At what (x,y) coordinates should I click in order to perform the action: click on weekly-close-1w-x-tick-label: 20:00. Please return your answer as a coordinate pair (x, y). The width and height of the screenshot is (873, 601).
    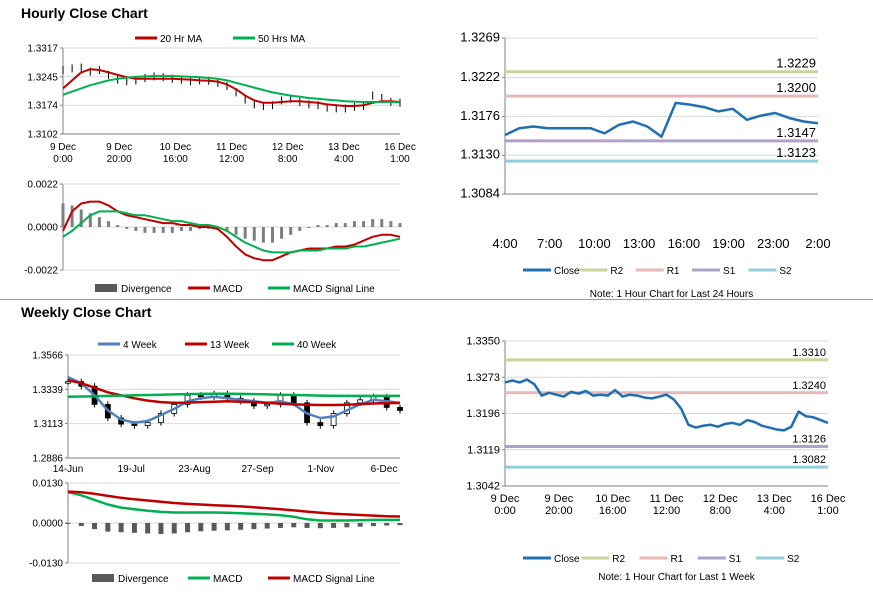
    Looking at the image, I should click on (559, 511).